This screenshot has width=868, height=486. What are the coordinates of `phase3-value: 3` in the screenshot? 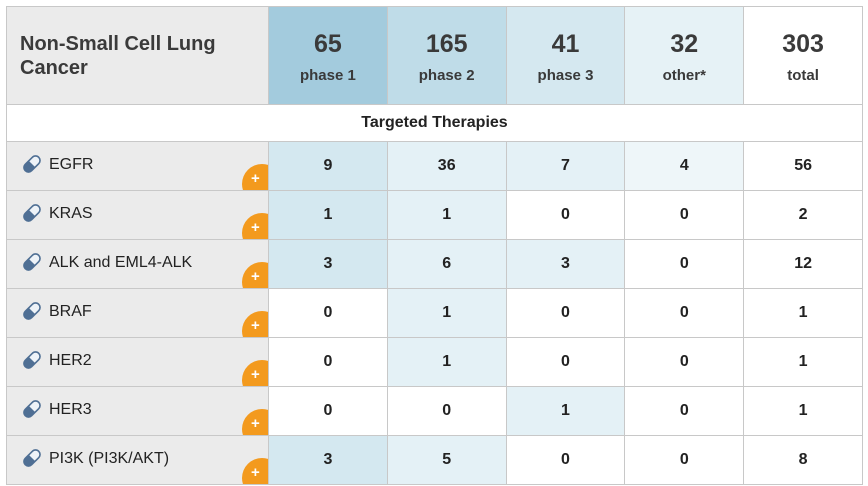 It's located at (565, 264).